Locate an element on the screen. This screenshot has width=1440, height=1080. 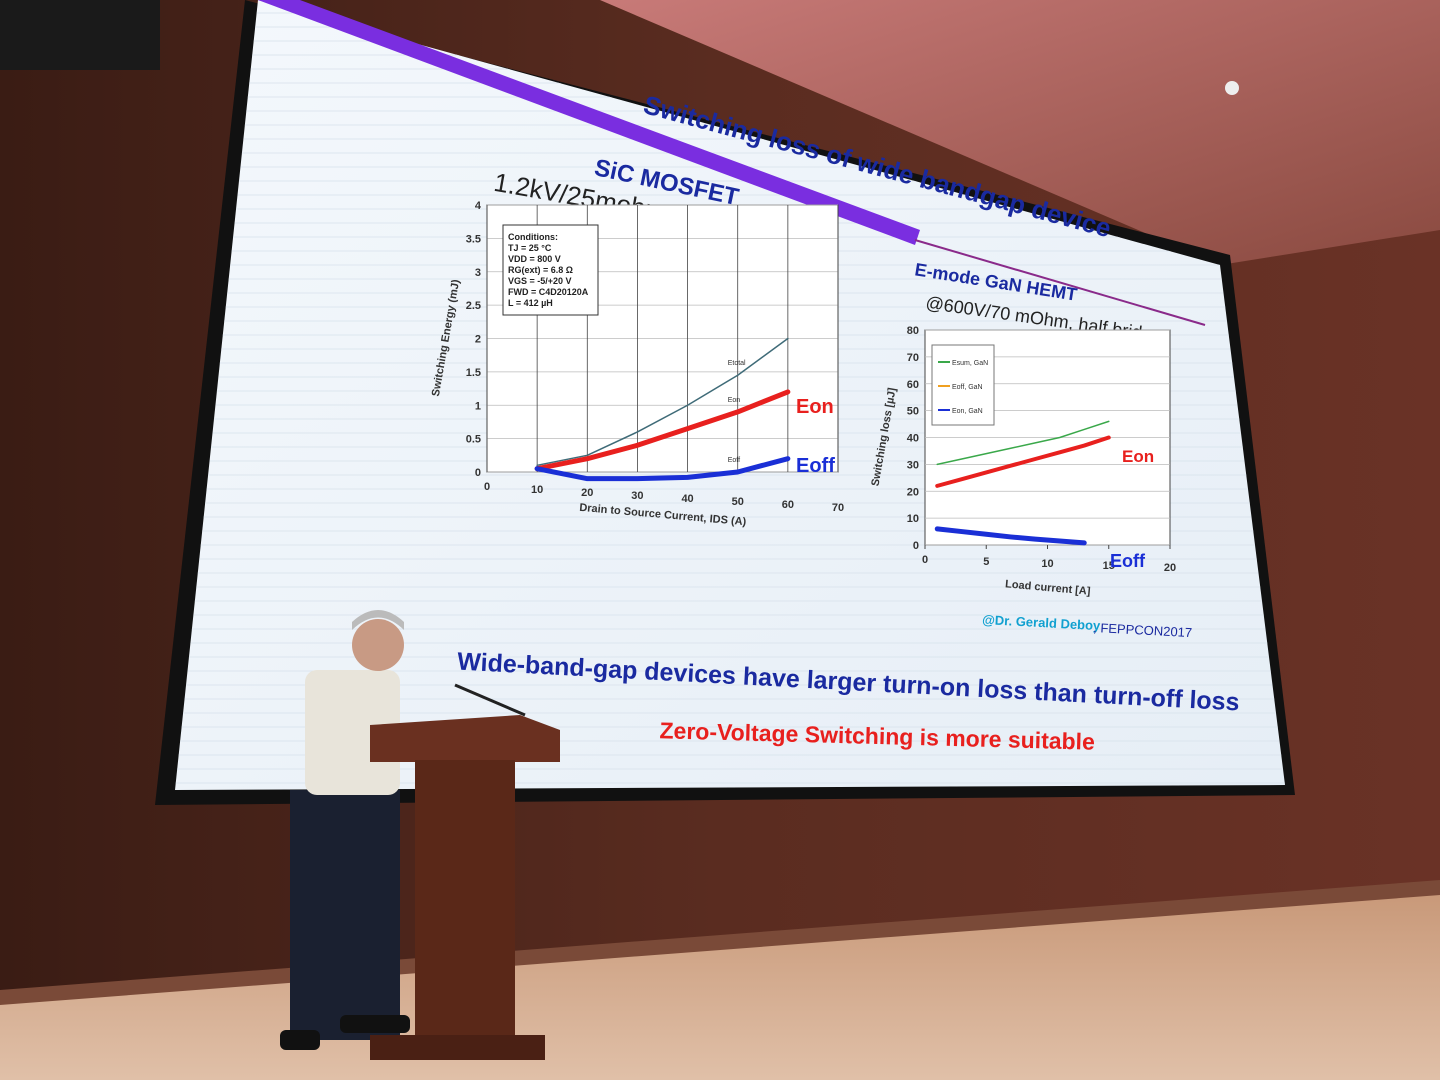
credit-event: , FEPPCON2017 is located at coordinates (1143, 630).